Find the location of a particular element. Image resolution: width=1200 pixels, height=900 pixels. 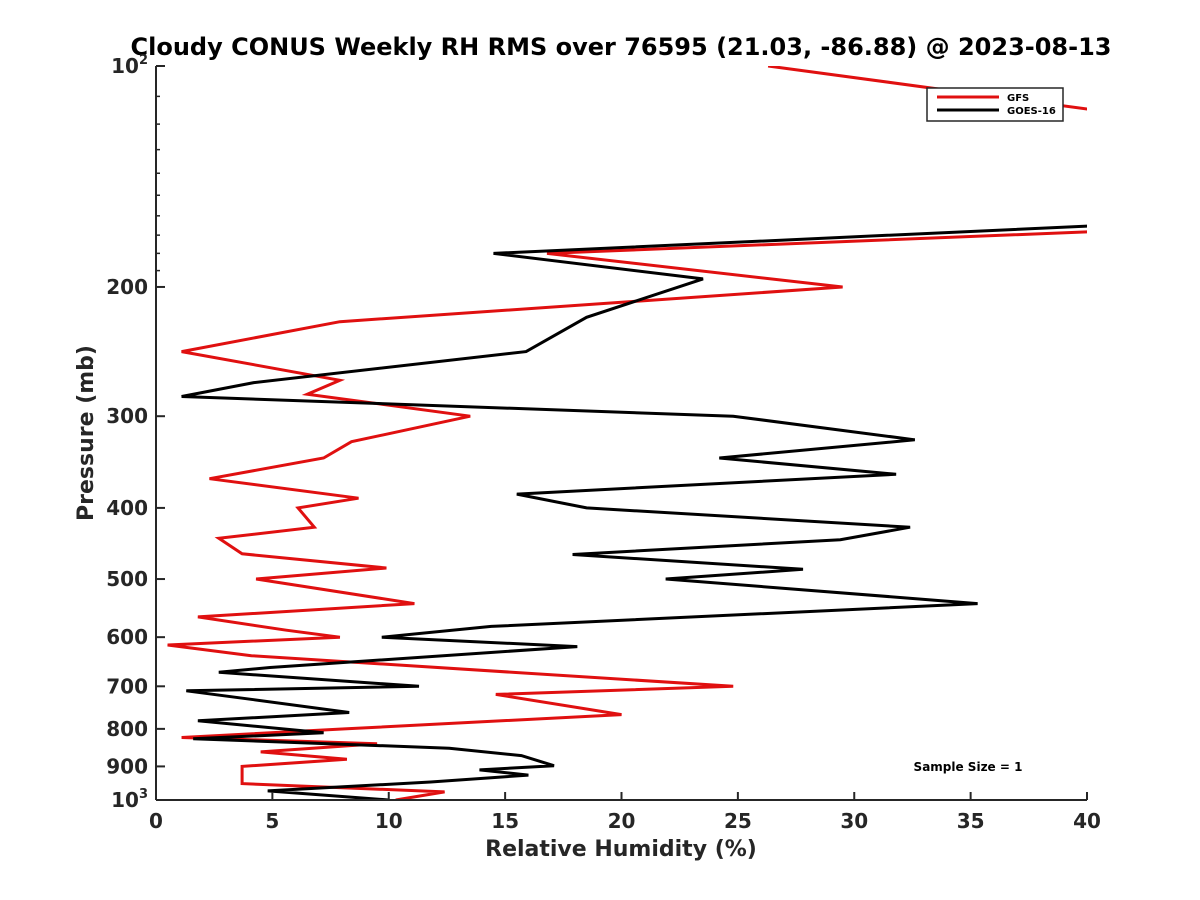

y-tick-label: 400 is located at coordinates (127, 508).